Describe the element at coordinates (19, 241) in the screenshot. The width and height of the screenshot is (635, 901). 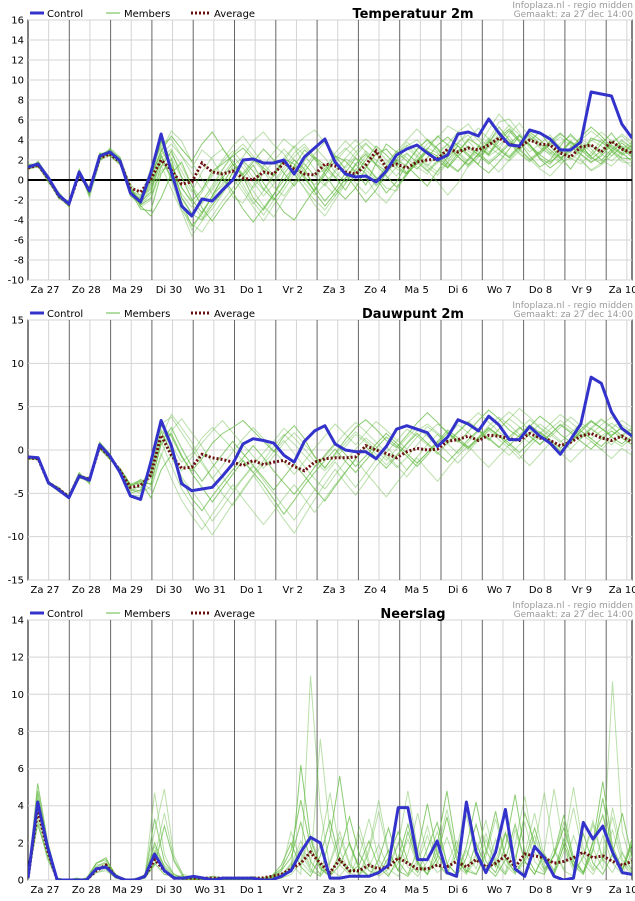
I see `y-tick-label: -6` at that location.